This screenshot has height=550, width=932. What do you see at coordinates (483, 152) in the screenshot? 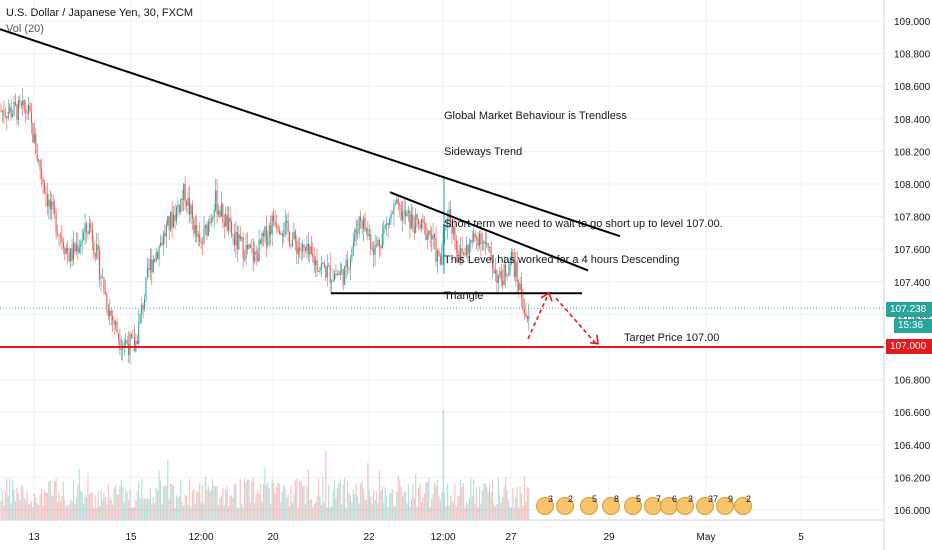
I see `annotation-line-2: Sideways Trend` at bounding box center [483, 152].